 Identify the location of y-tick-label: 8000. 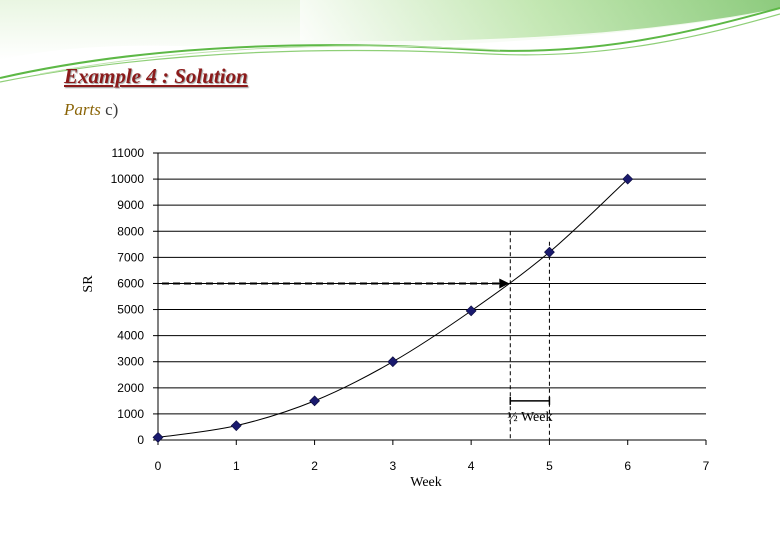
(130, 231).